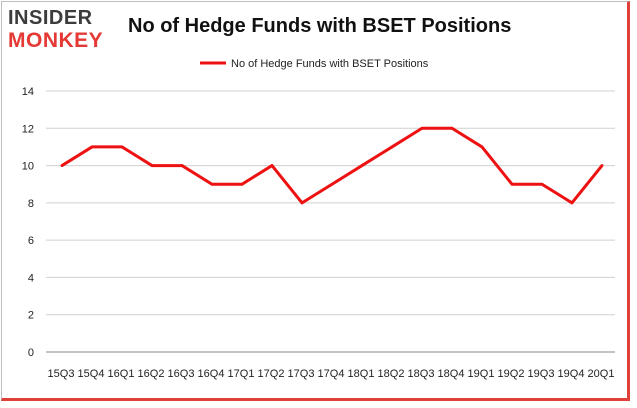  I want to click on legend-label: No of Hedge Funds with BSET Positions, so click(330, 64).